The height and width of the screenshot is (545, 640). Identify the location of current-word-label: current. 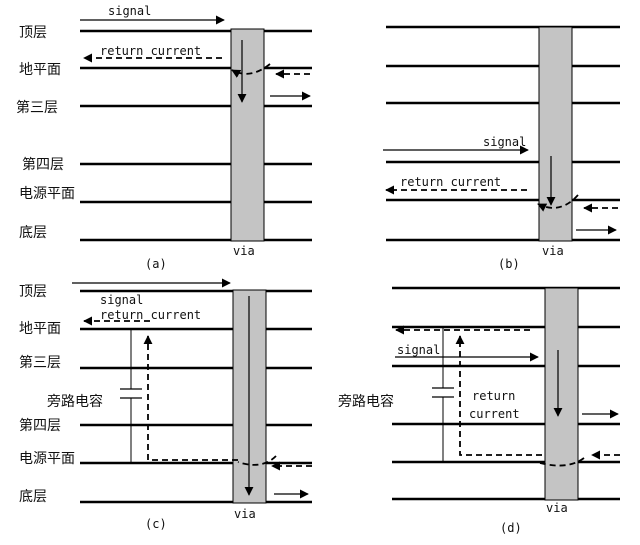
(494, 414).